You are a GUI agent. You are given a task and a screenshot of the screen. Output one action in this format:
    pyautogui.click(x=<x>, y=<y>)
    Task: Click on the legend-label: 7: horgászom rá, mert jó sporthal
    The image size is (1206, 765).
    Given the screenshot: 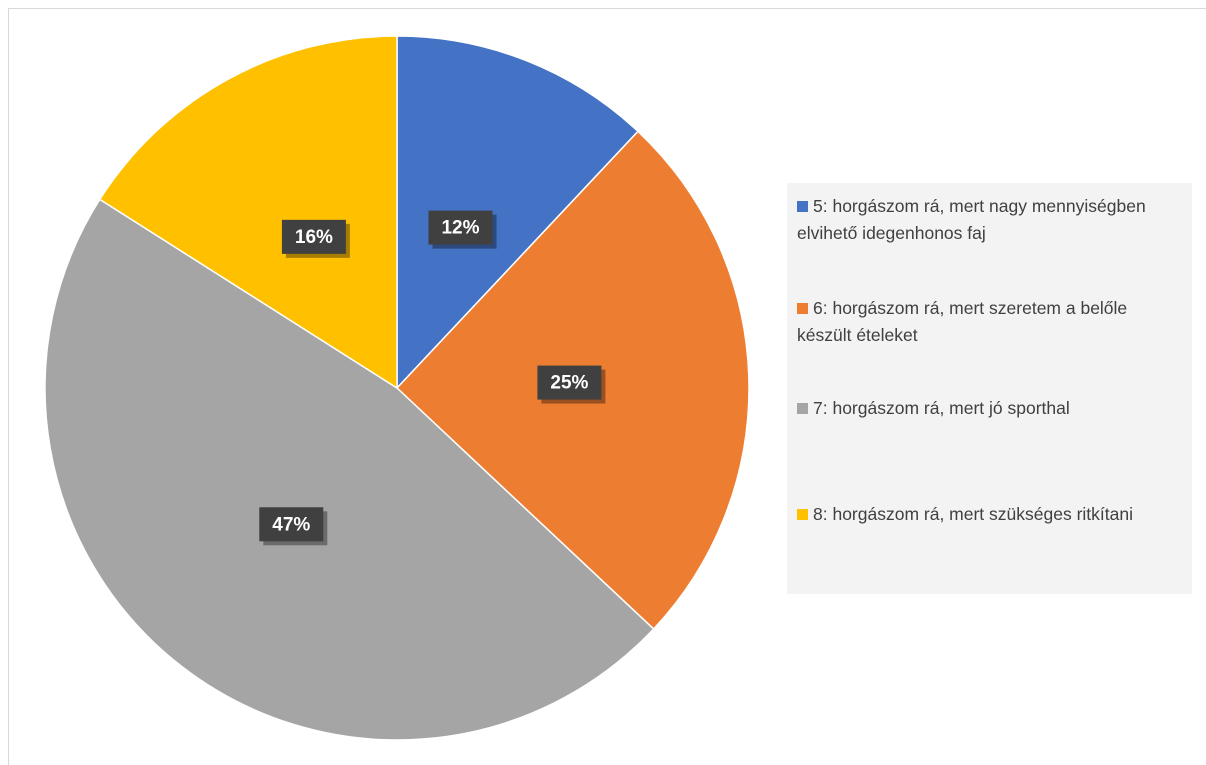 What is the action you would take?
    pyautogui.click(x=941, y=408)
    